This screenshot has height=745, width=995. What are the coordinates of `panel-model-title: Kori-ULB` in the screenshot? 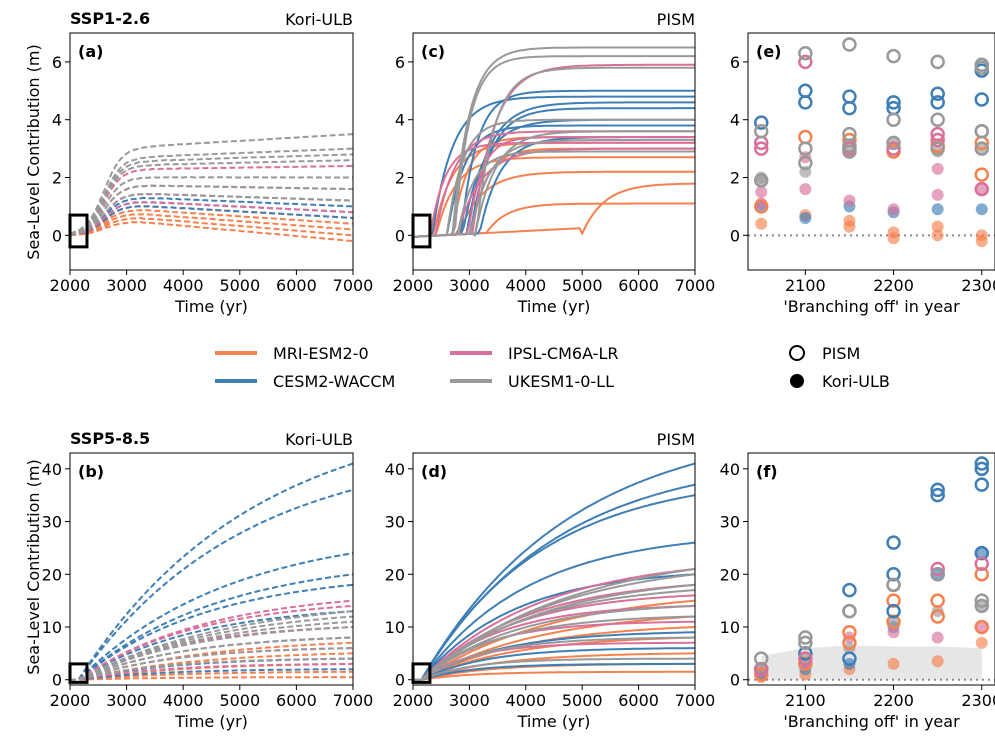 It's located at (319, 19).